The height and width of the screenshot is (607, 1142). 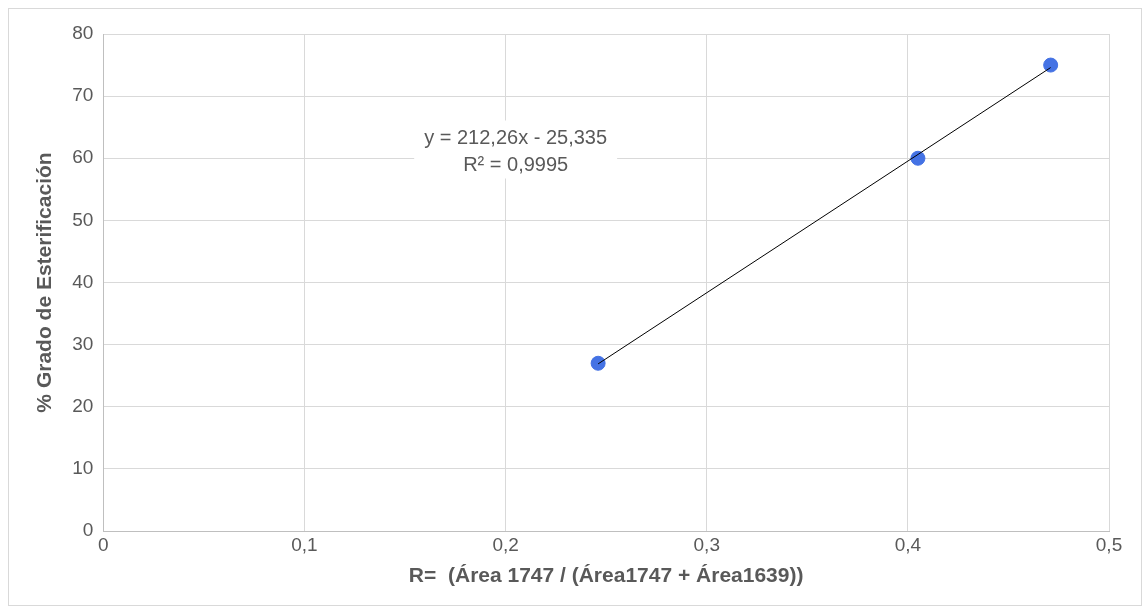 I want to click on y-tick-label: 10, so click(x=83, y=468).